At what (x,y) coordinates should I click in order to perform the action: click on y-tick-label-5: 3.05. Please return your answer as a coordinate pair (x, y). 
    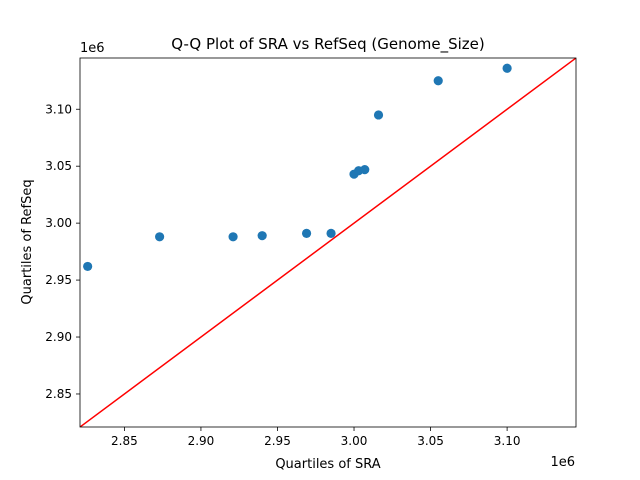
    Looking at the image, I should click on (58, 166).